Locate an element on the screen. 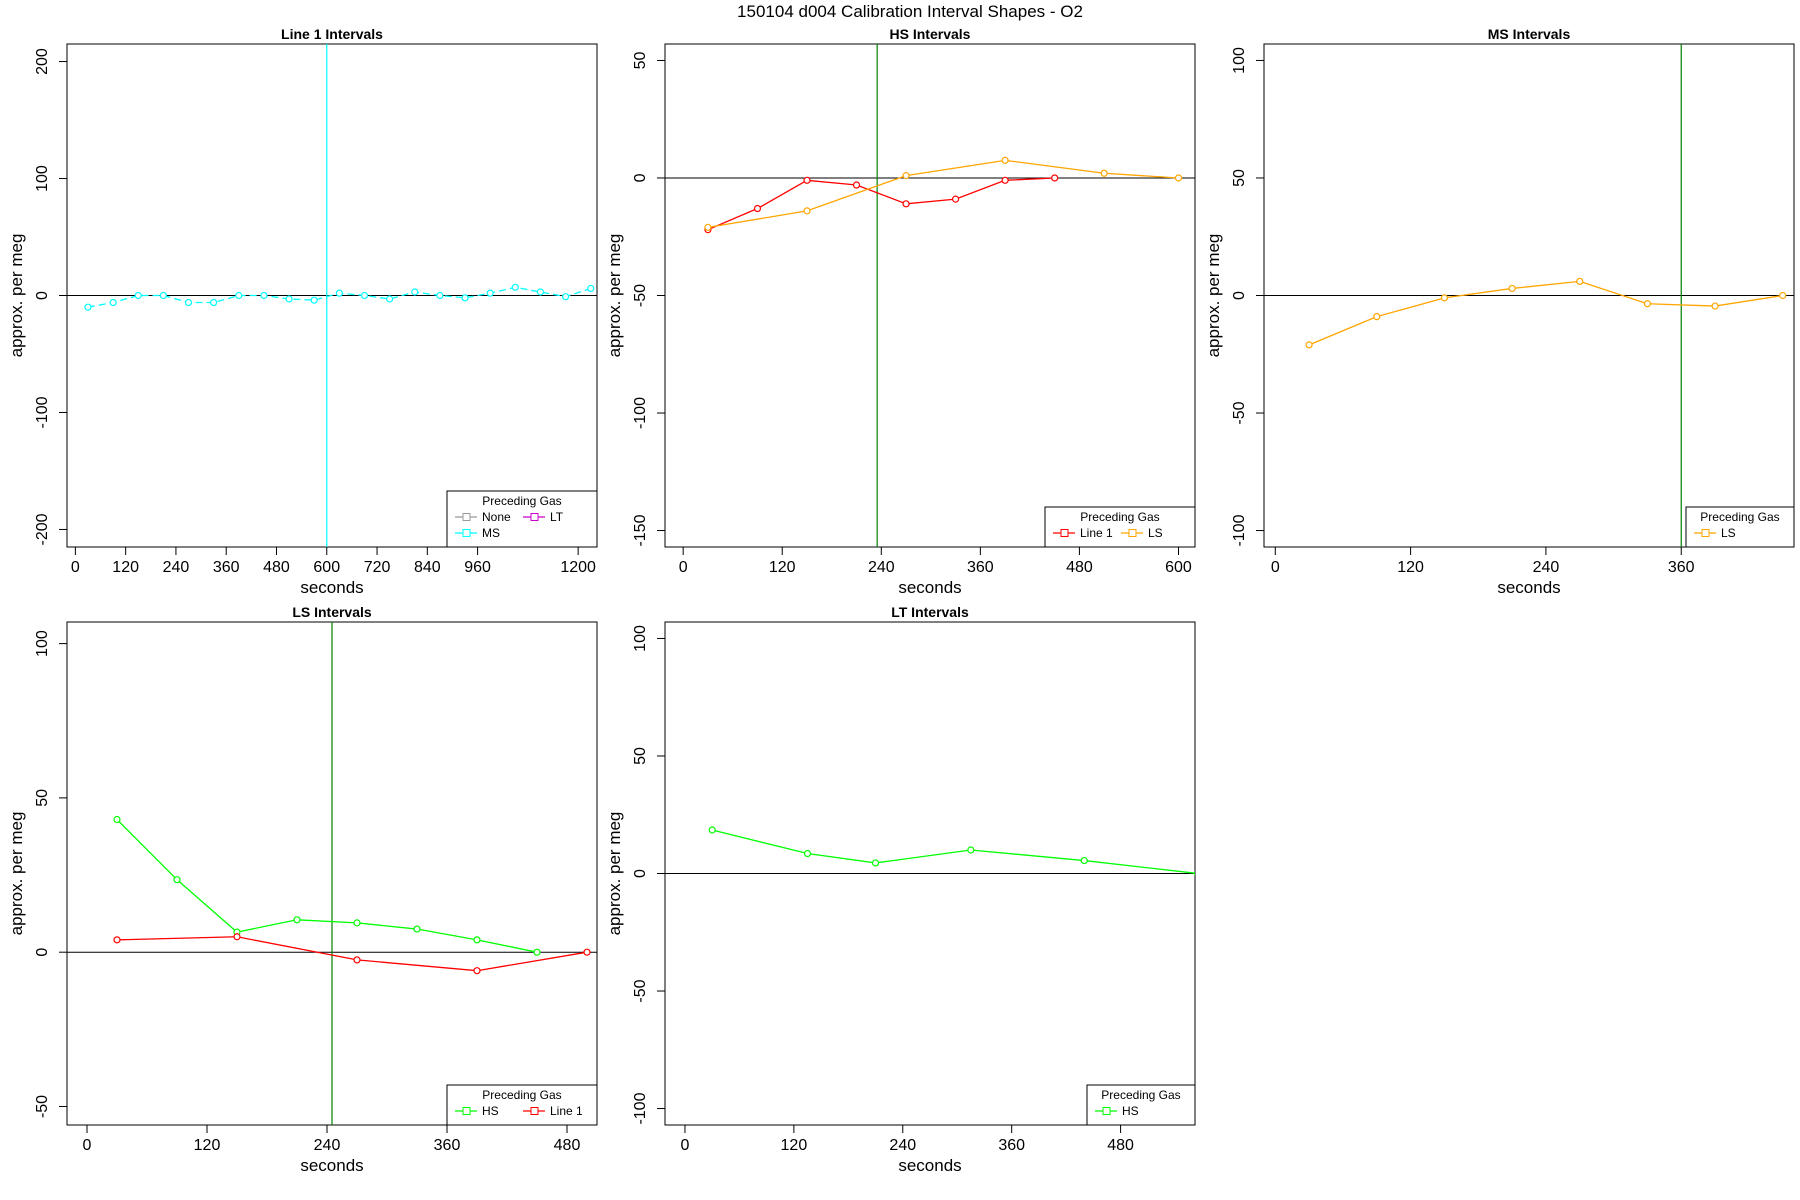  legend-label: MS is located at coordinates (491, 533).